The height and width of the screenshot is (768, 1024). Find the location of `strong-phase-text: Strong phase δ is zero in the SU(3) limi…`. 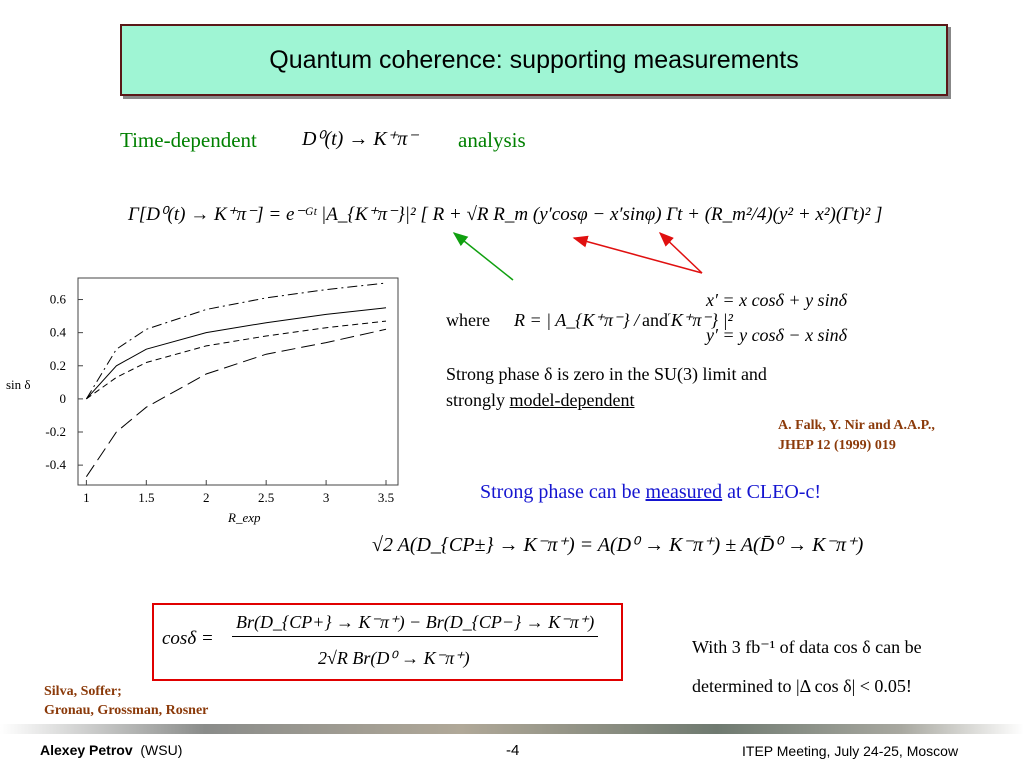

strong-phase-text: Strong phase δ is zero in the SU(3) limi… is located at coordinates (606, 374).